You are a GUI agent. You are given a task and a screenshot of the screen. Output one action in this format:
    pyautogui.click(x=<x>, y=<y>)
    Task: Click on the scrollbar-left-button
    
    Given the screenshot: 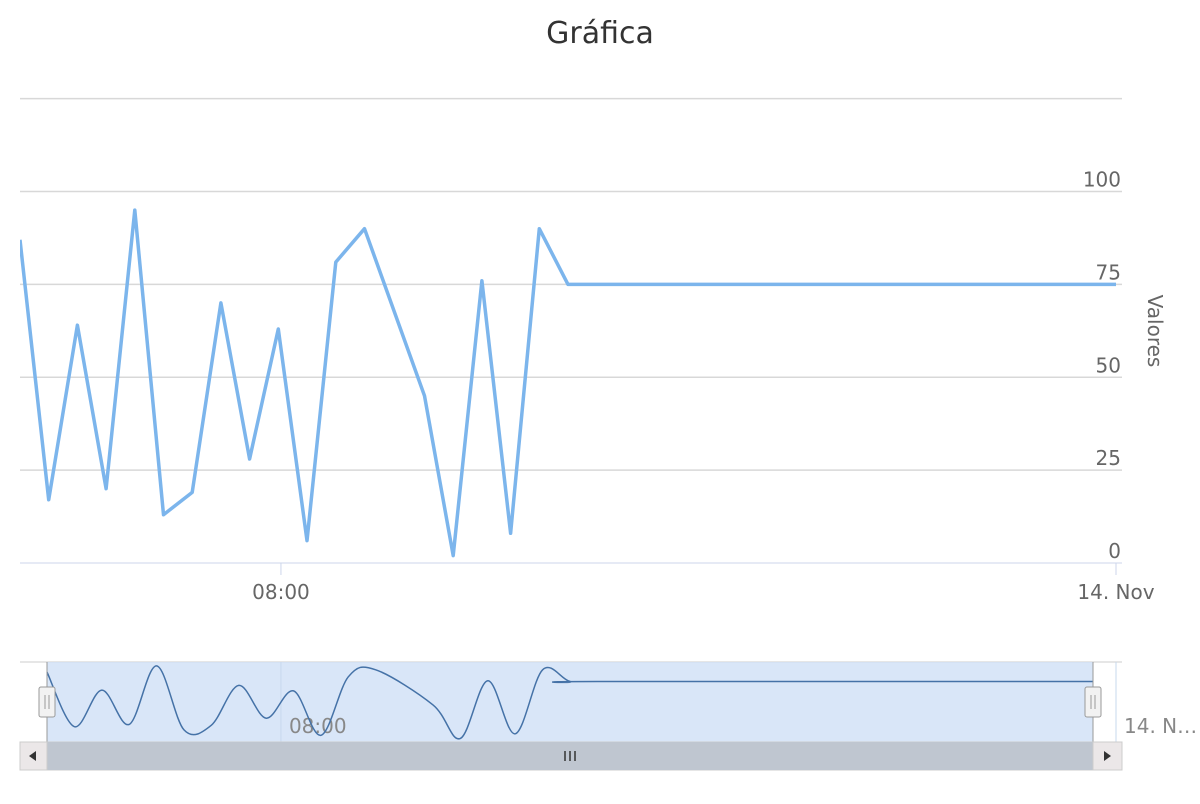 What is the action you would take?
    pyautogui.click(x=33, y=756)
    